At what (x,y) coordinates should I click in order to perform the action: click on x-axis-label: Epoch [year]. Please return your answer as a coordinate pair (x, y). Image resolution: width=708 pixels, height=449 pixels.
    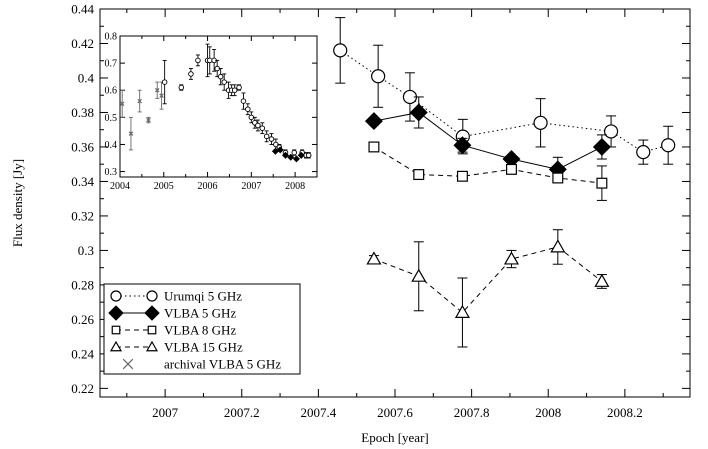
    Looking at the image, I should click on (395, 437).